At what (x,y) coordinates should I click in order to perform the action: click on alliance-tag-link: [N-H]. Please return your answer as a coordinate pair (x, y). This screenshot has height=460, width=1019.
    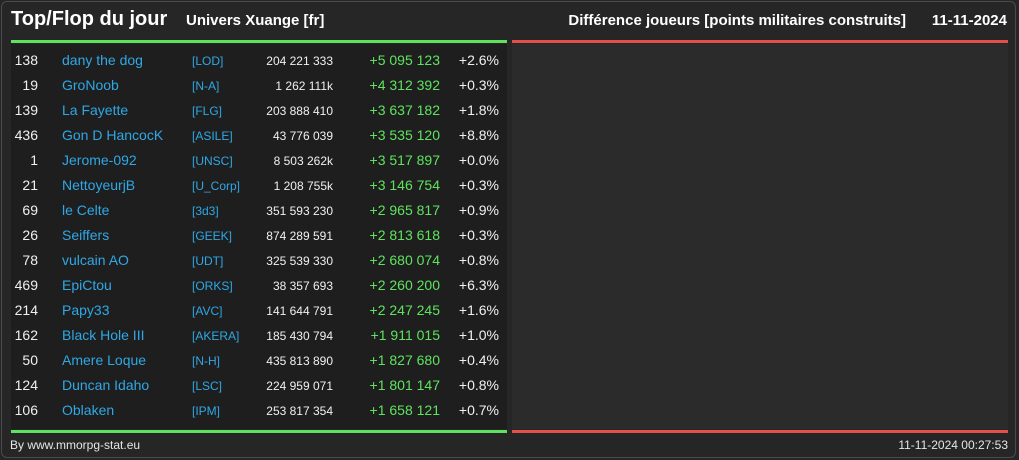
    Looking at the image, I should click on (206, 361).